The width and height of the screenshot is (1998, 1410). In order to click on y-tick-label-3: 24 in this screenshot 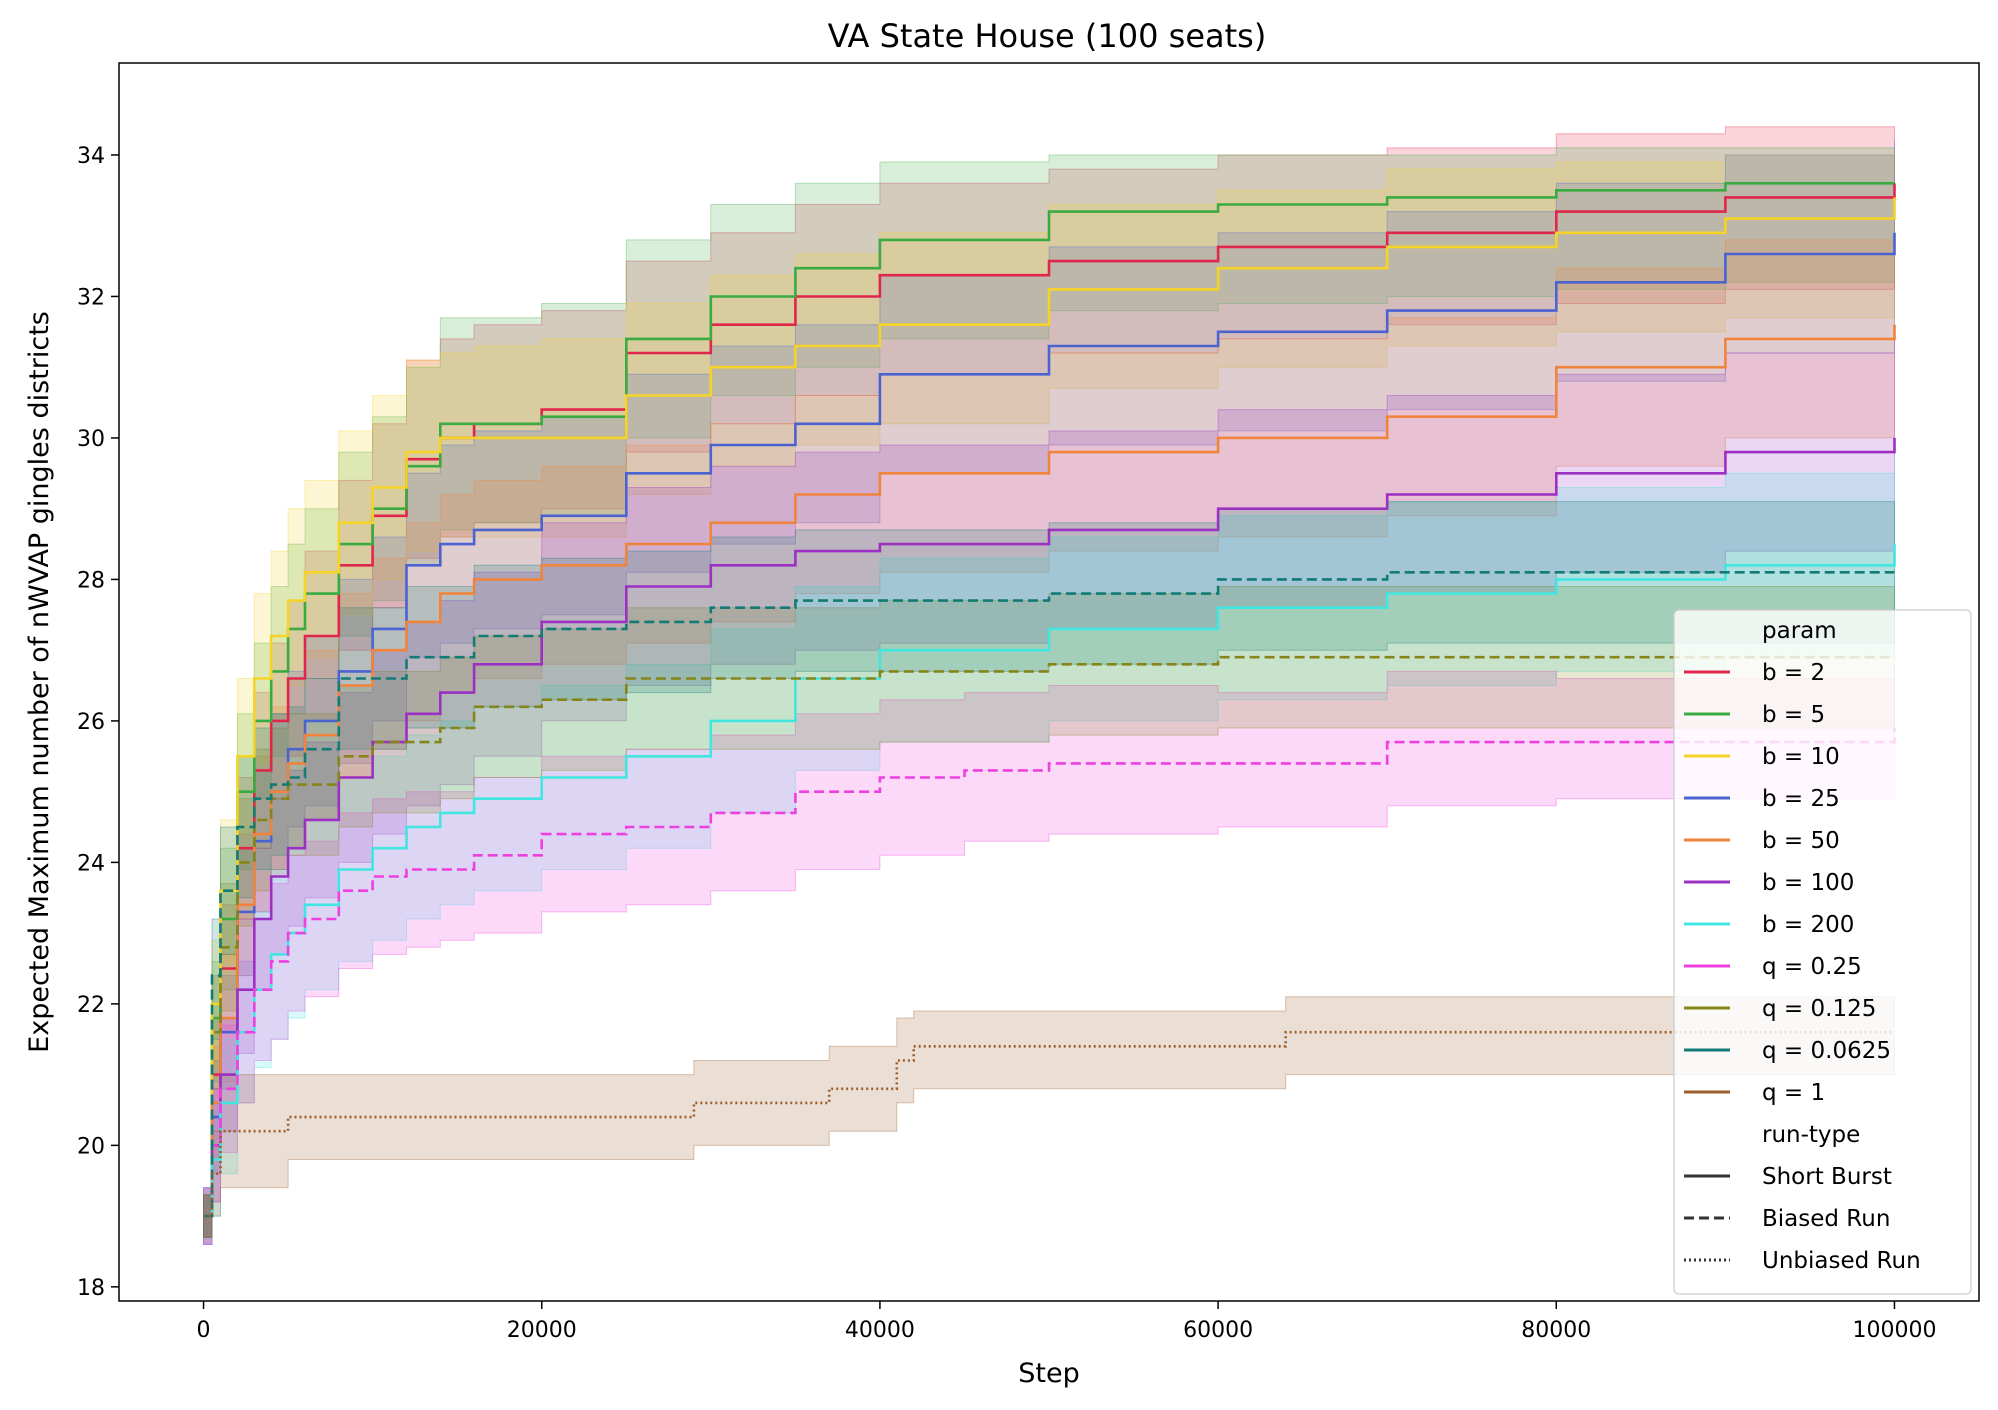, I will do `click(91, 863)`.